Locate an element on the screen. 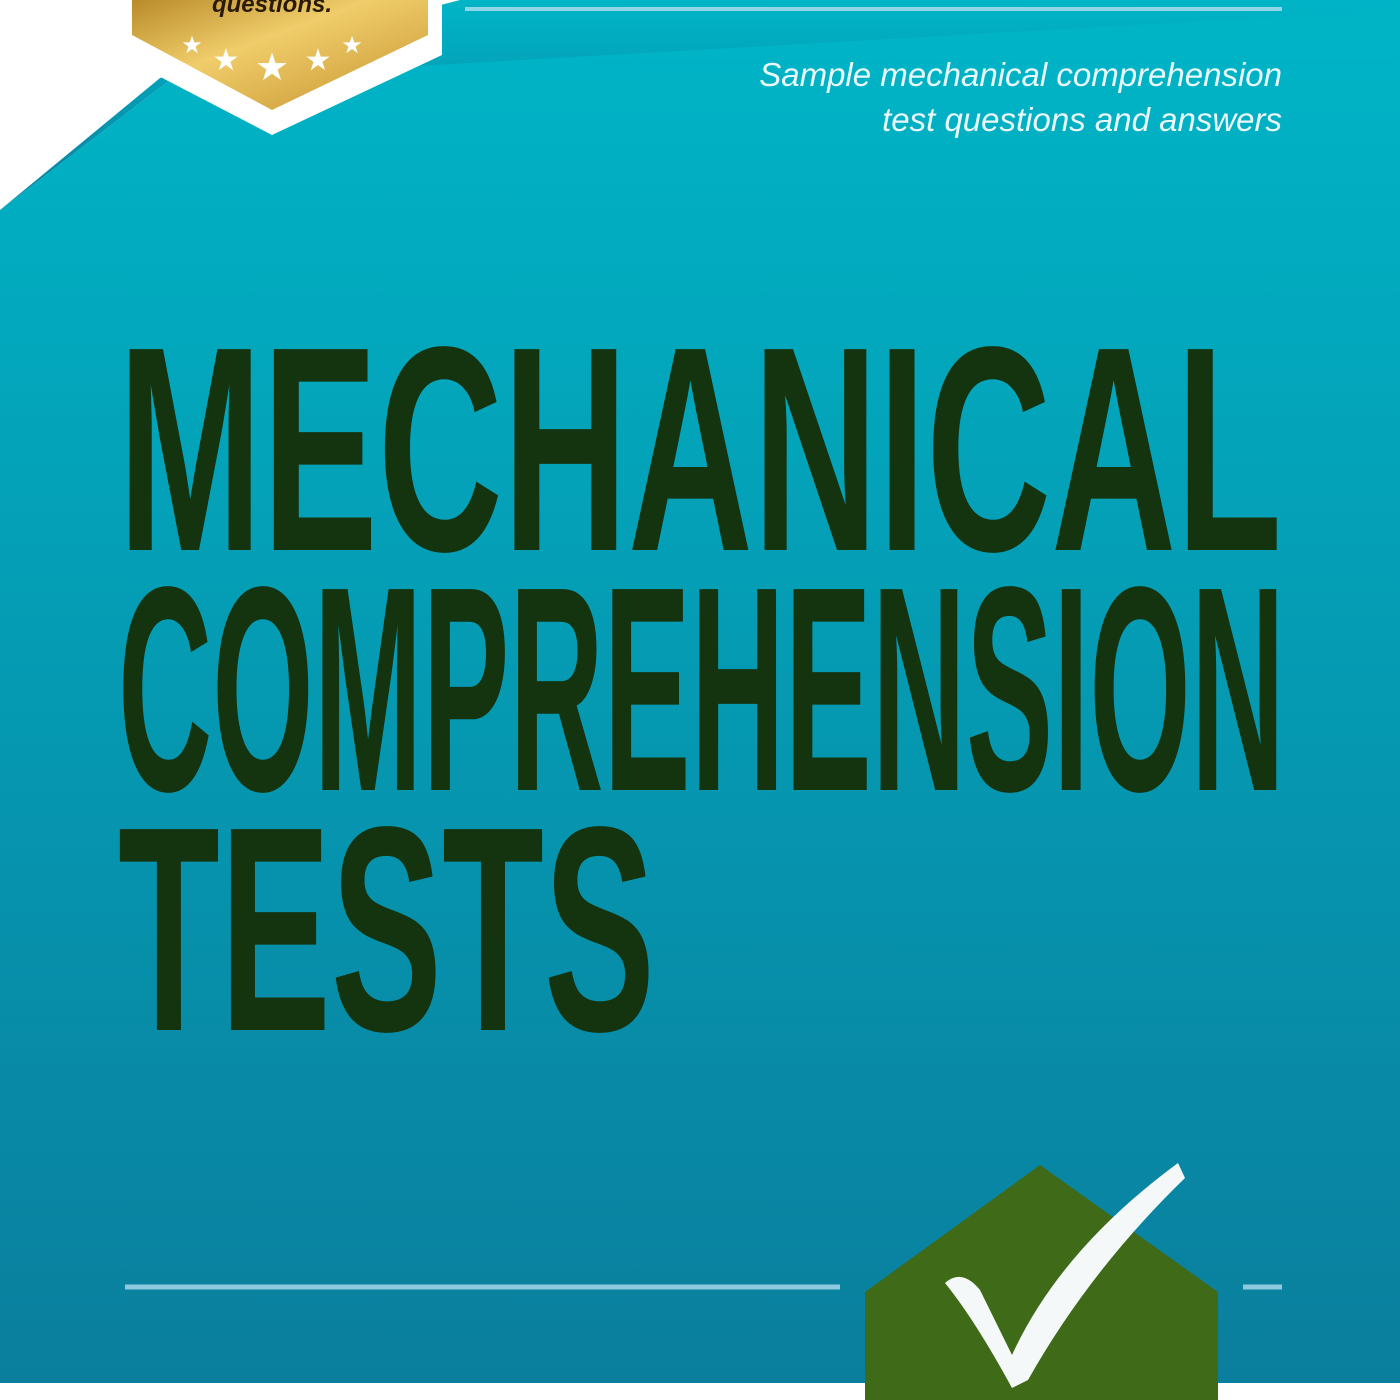  star-icons: ★ ★ ★ ★ ★ is located at coordinates (272, 60).